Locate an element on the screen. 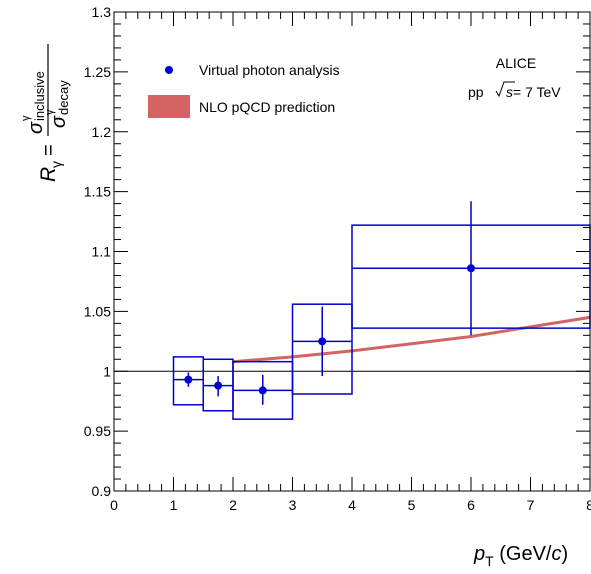  y-axis-title-den-sup: γ is located at coordinates (50, 112).